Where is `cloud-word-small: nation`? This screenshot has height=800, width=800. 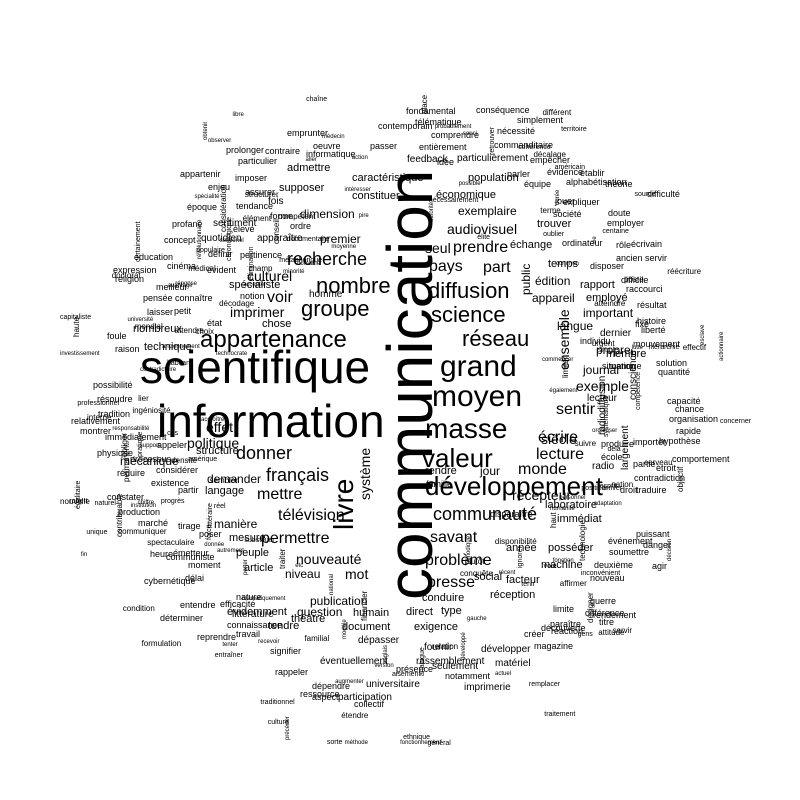 cloud-word-small: nation is located at coordinates (622, 485).